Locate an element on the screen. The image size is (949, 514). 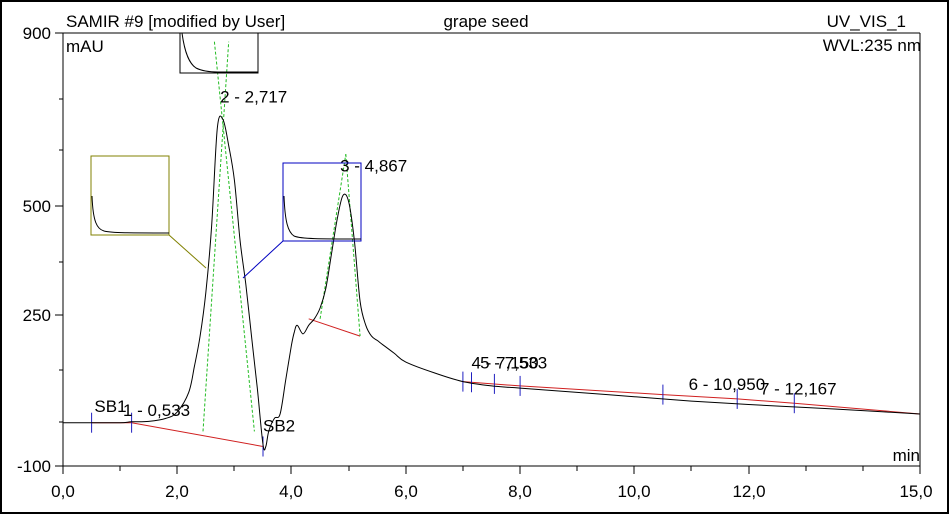
peak-label-5: 3 - 4,867 is located at coordinates (373, 166).